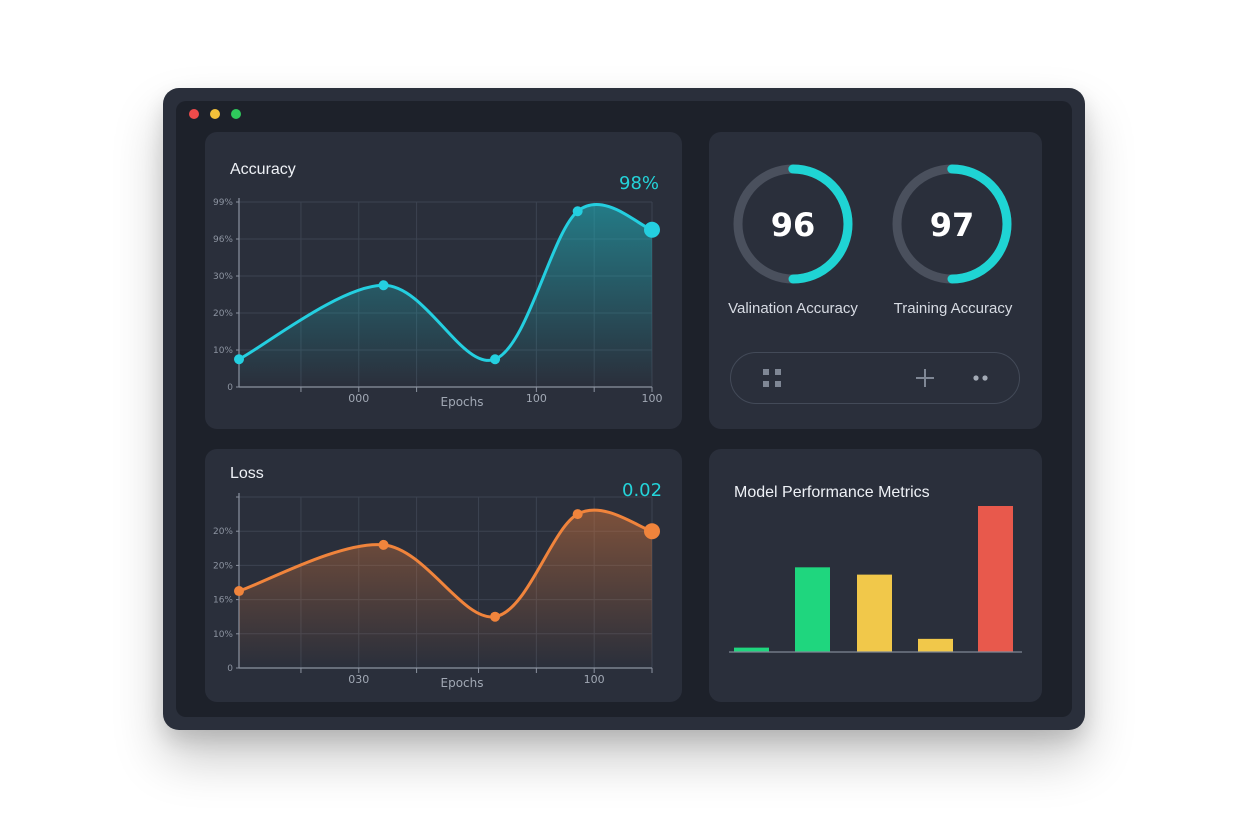 The width and height of the screenshot is (1248, 832). I want to click on minimize-window-button, so click(215, 114).